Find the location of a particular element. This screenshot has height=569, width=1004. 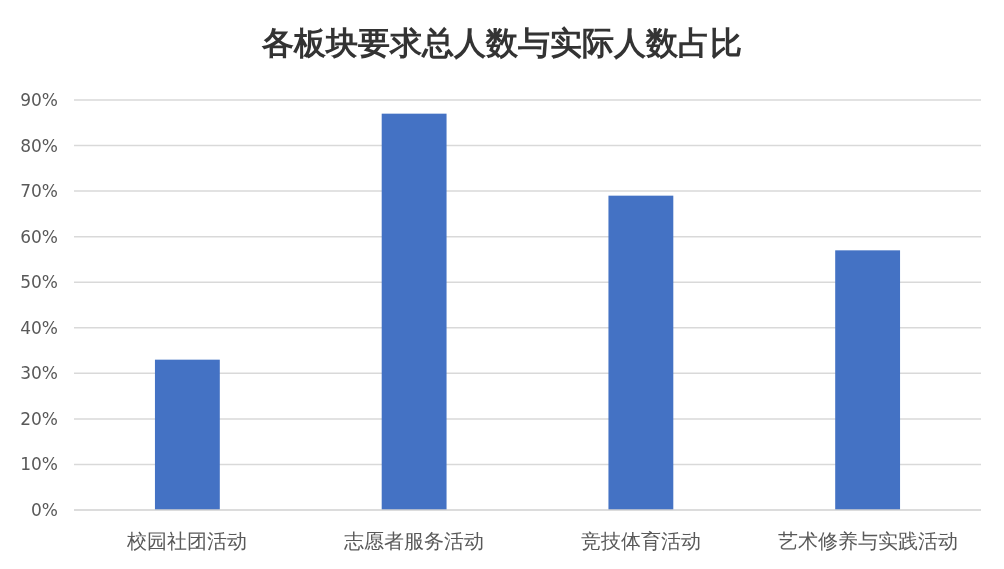

x-tick-label: 竞技体育活动 is located at coordinates (640, 541).